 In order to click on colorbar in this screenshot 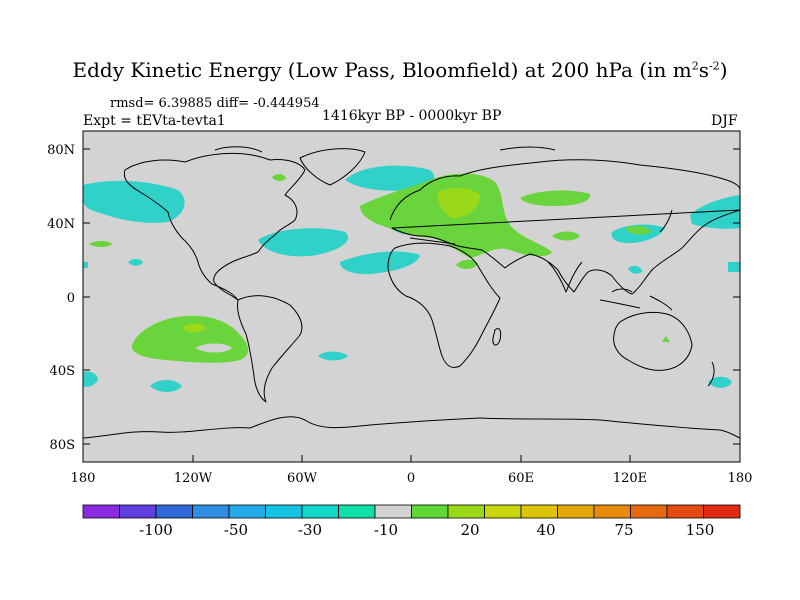, I will do `click(411, 511)`.